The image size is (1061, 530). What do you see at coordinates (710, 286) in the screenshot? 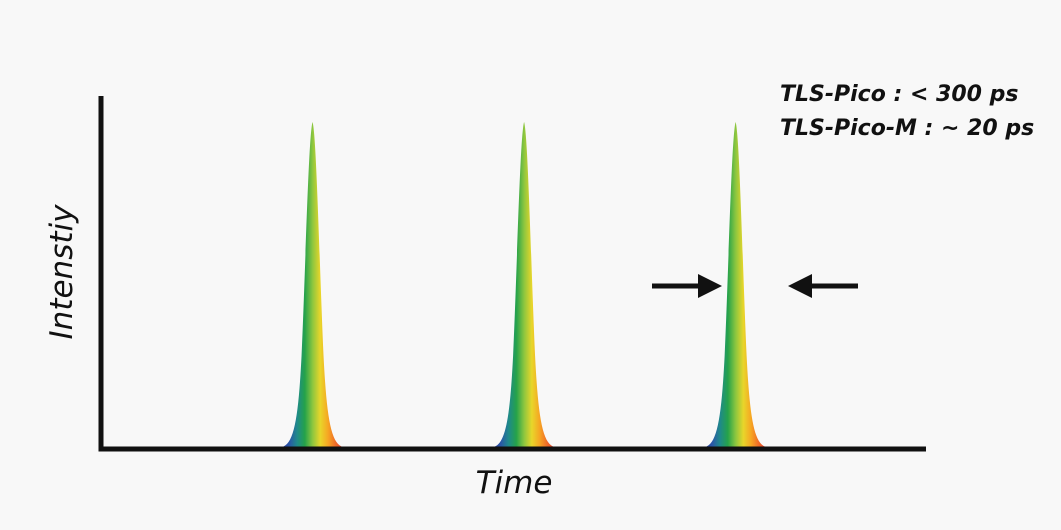
I see `right-pointing-arrow-icon` at bounding box center [710, 286].